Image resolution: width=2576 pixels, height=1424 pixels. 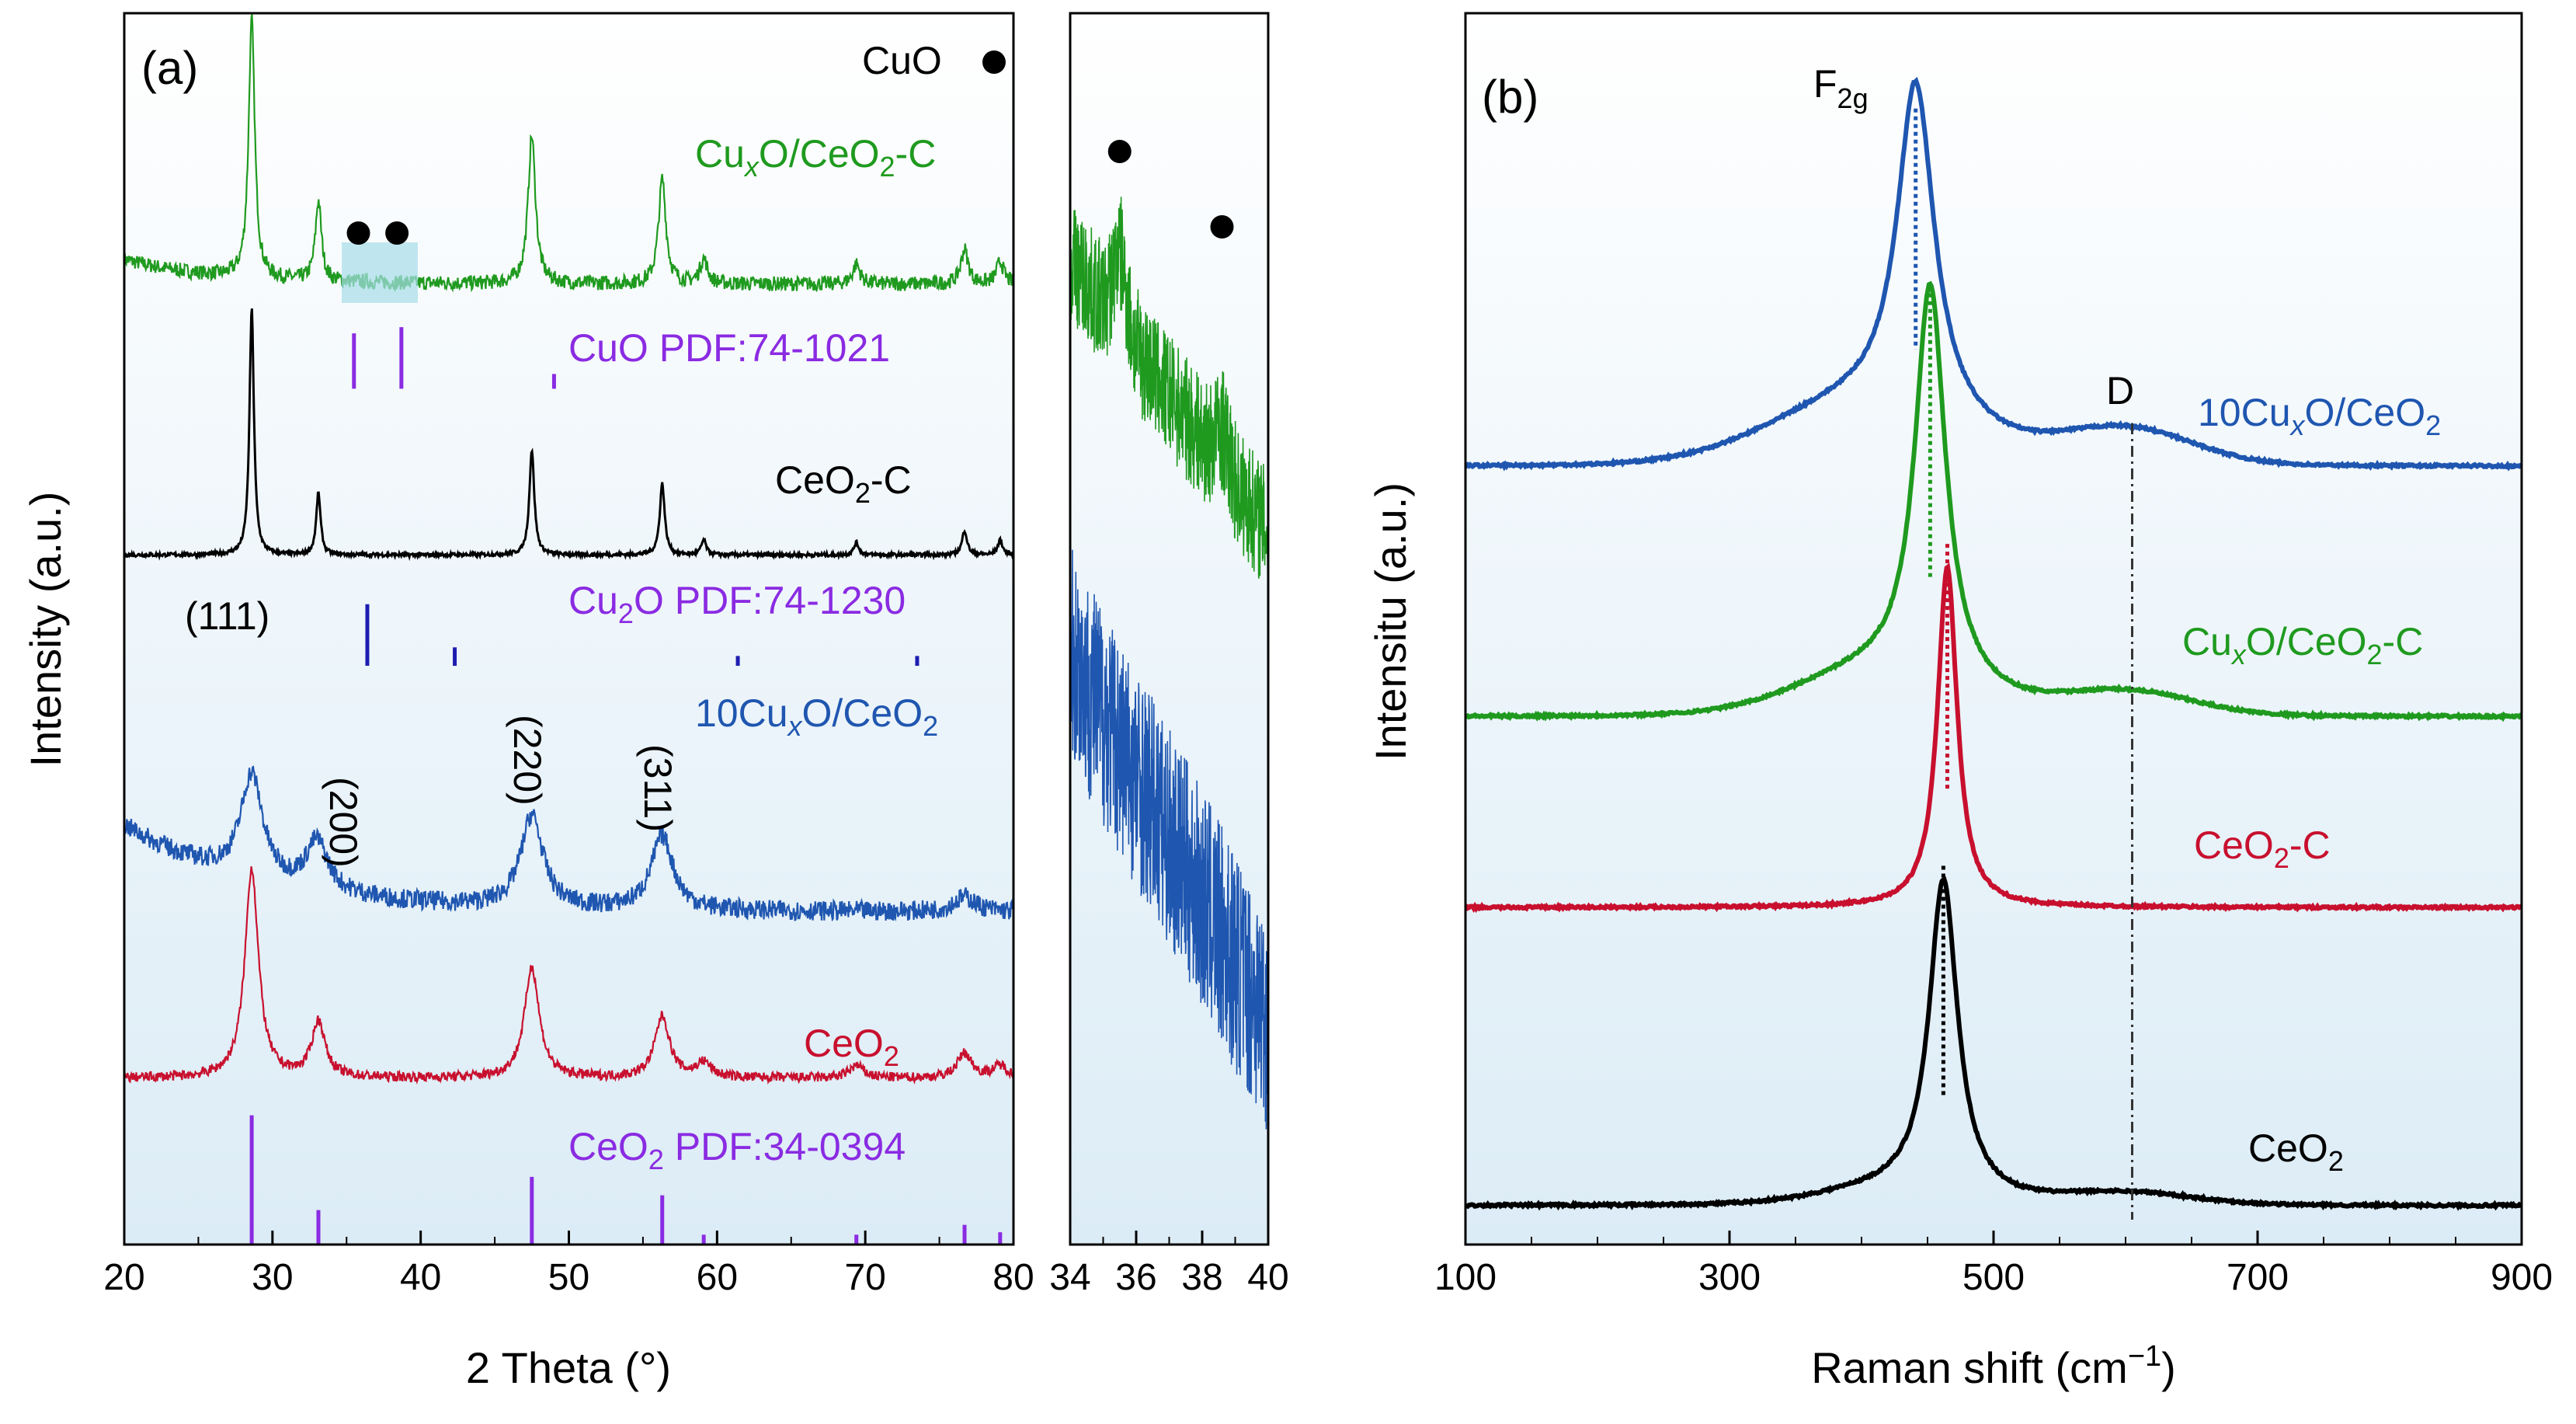 What do you see at coordinates (2120, 391) in the screenshot?
I see `d-band-label: D` at bounding box center [2120, 391].